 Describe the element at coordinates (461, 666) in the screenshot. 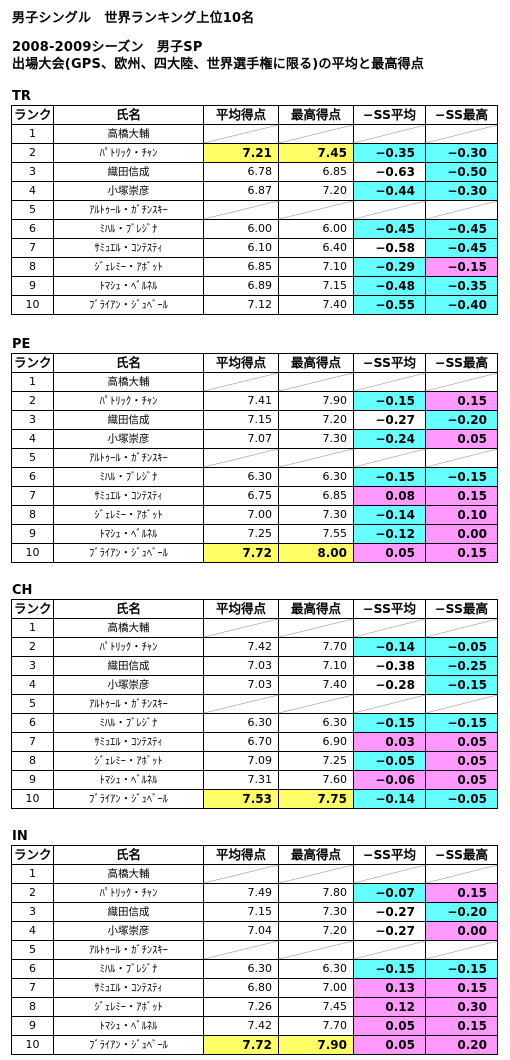

I see `ss-max-cell: −0.25` at that location.